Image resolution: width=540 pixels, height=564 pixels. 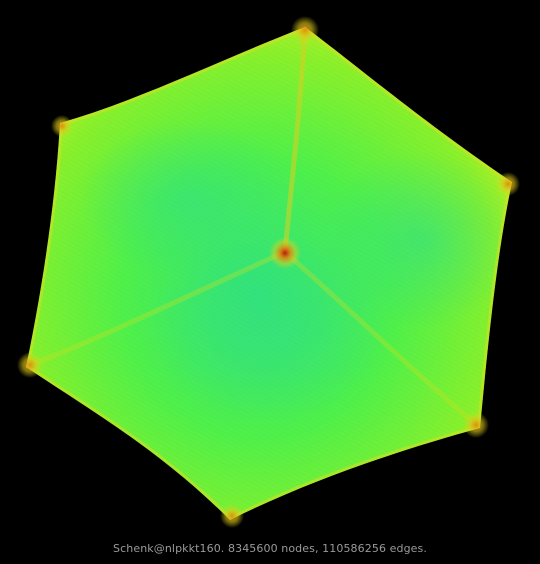 What do you see at coordinates (232, 516) in the screenshot?
I see `corner-bottom` at bounding box center [232, 516].